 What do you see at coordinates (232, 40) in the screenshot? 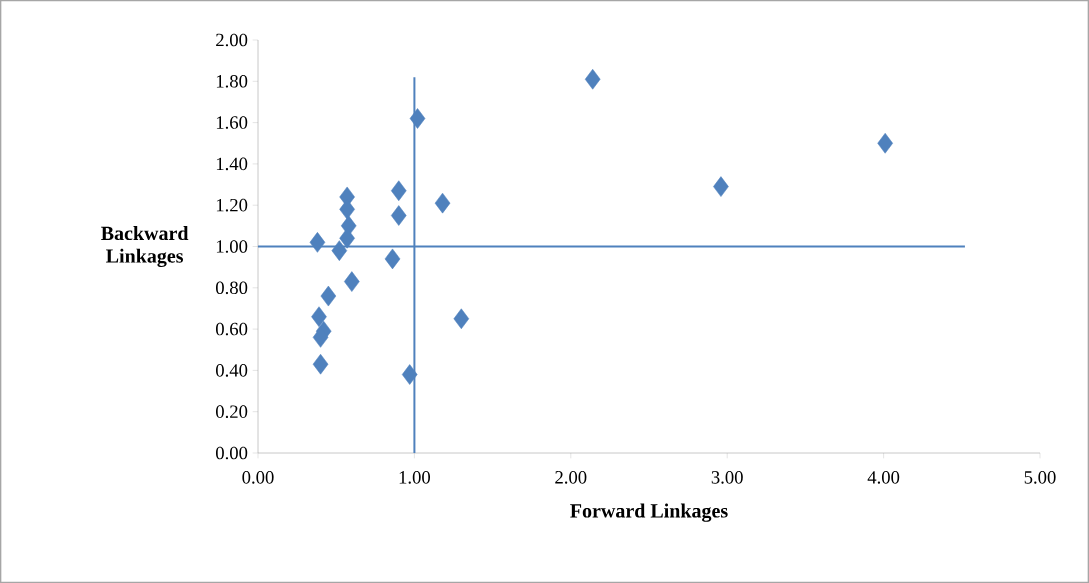
I see `y-tick-label: 2.00` at bounding box center [232, 40].